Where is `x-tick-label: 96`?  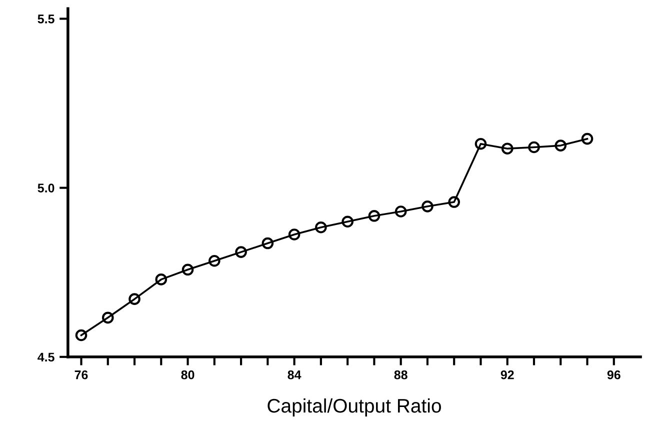 x-tick-label: 96 is located at coordinates (613, 375).